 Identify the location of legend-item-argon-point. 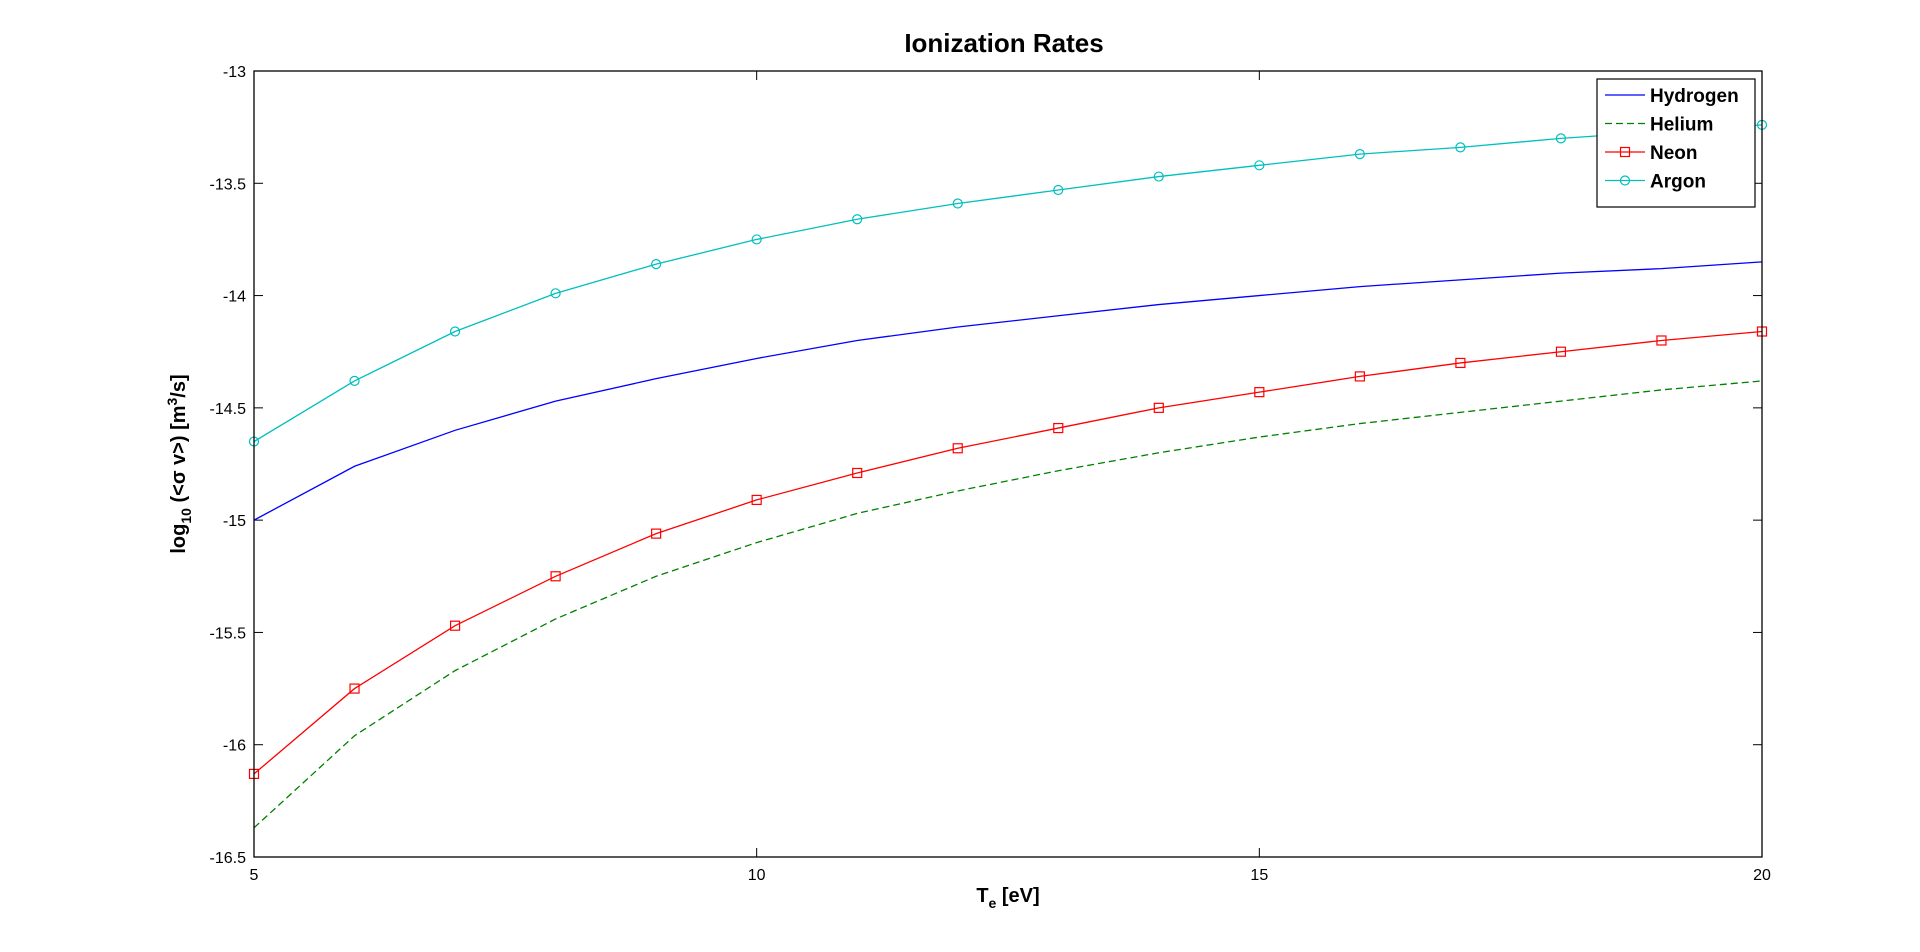
(1625, 180).